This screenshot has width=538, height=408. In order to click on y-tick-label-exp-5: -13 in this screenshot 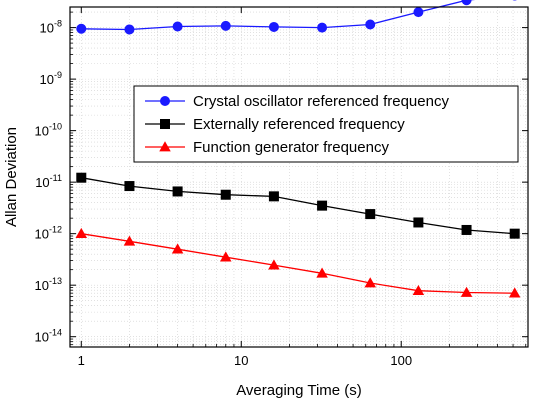, I will do `click(55, 281)`.